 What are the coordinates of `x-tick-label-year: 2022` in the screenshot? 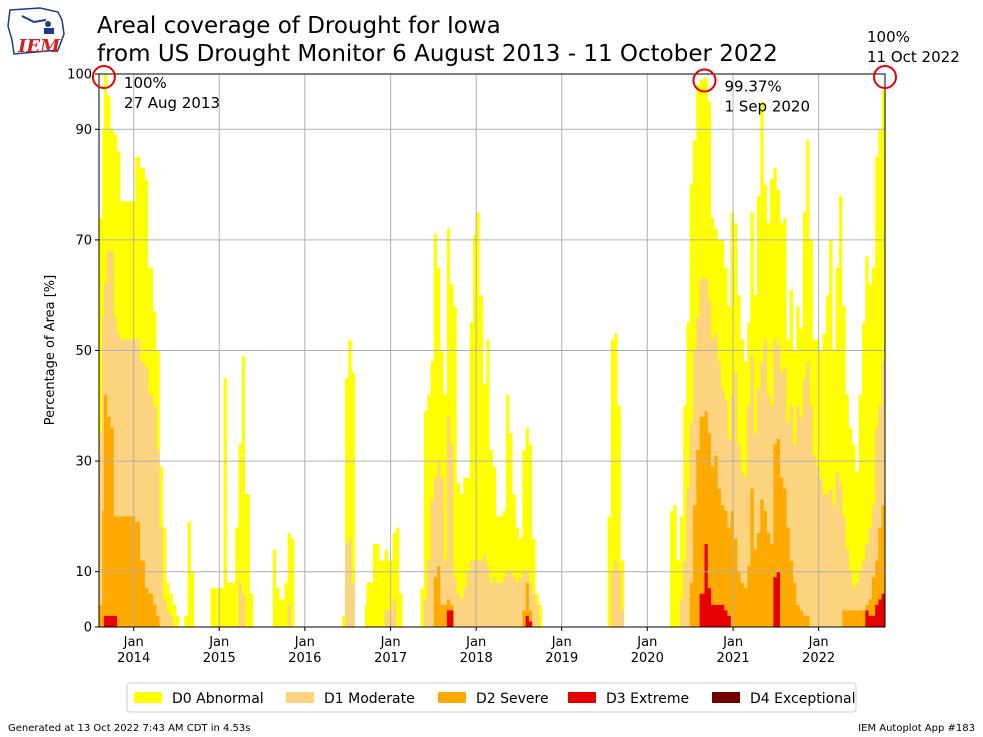 It's located at (818, 658).